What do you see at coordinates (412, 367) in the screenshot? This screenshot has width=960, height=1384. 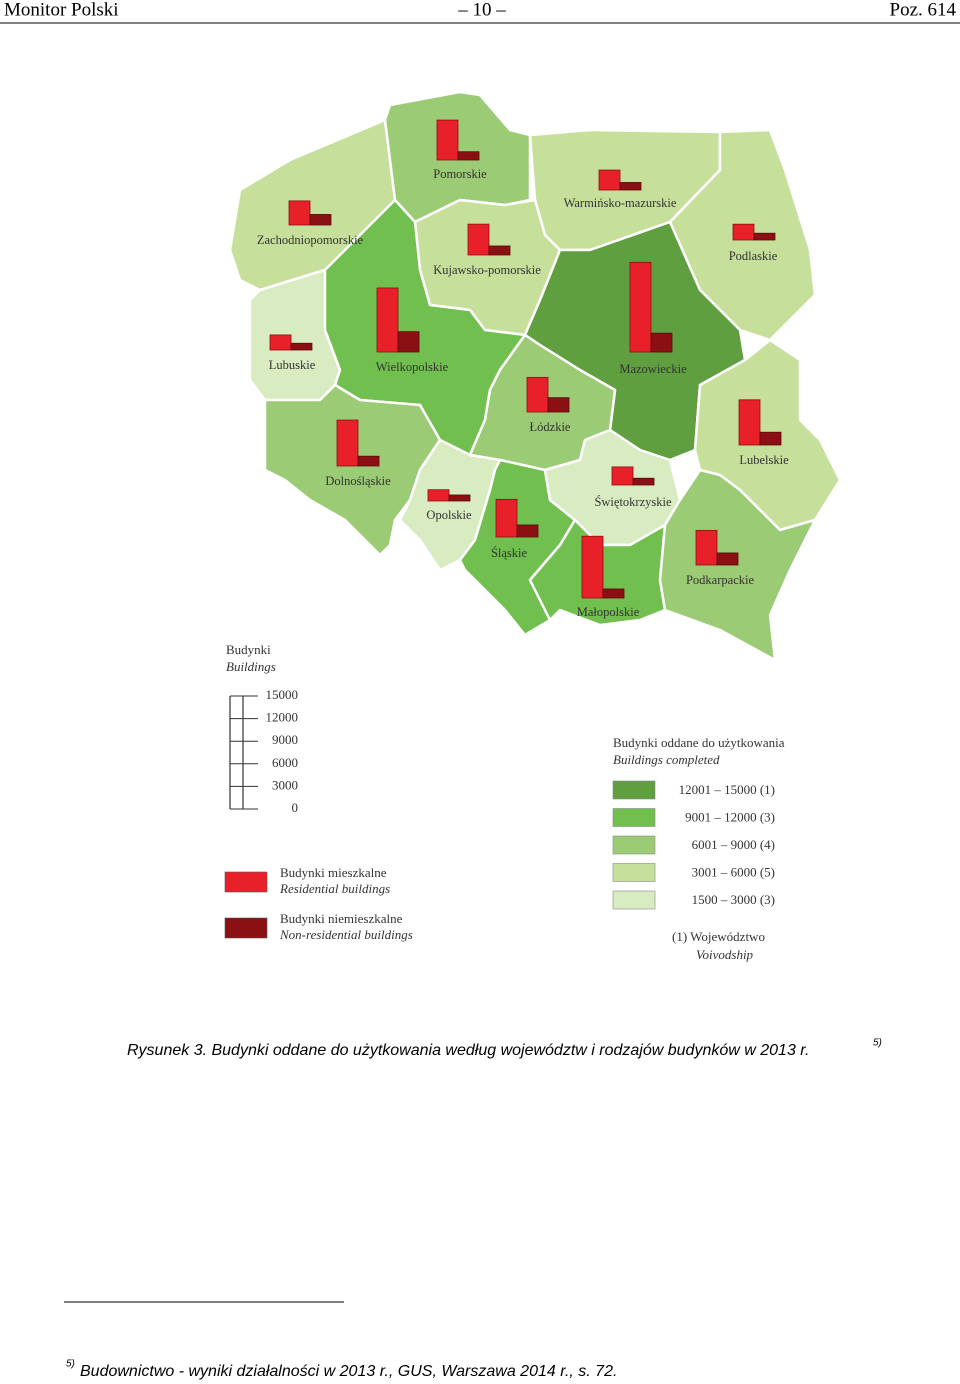 I see `region-label: Wielkopolskie` at bounding box center [412, 367].